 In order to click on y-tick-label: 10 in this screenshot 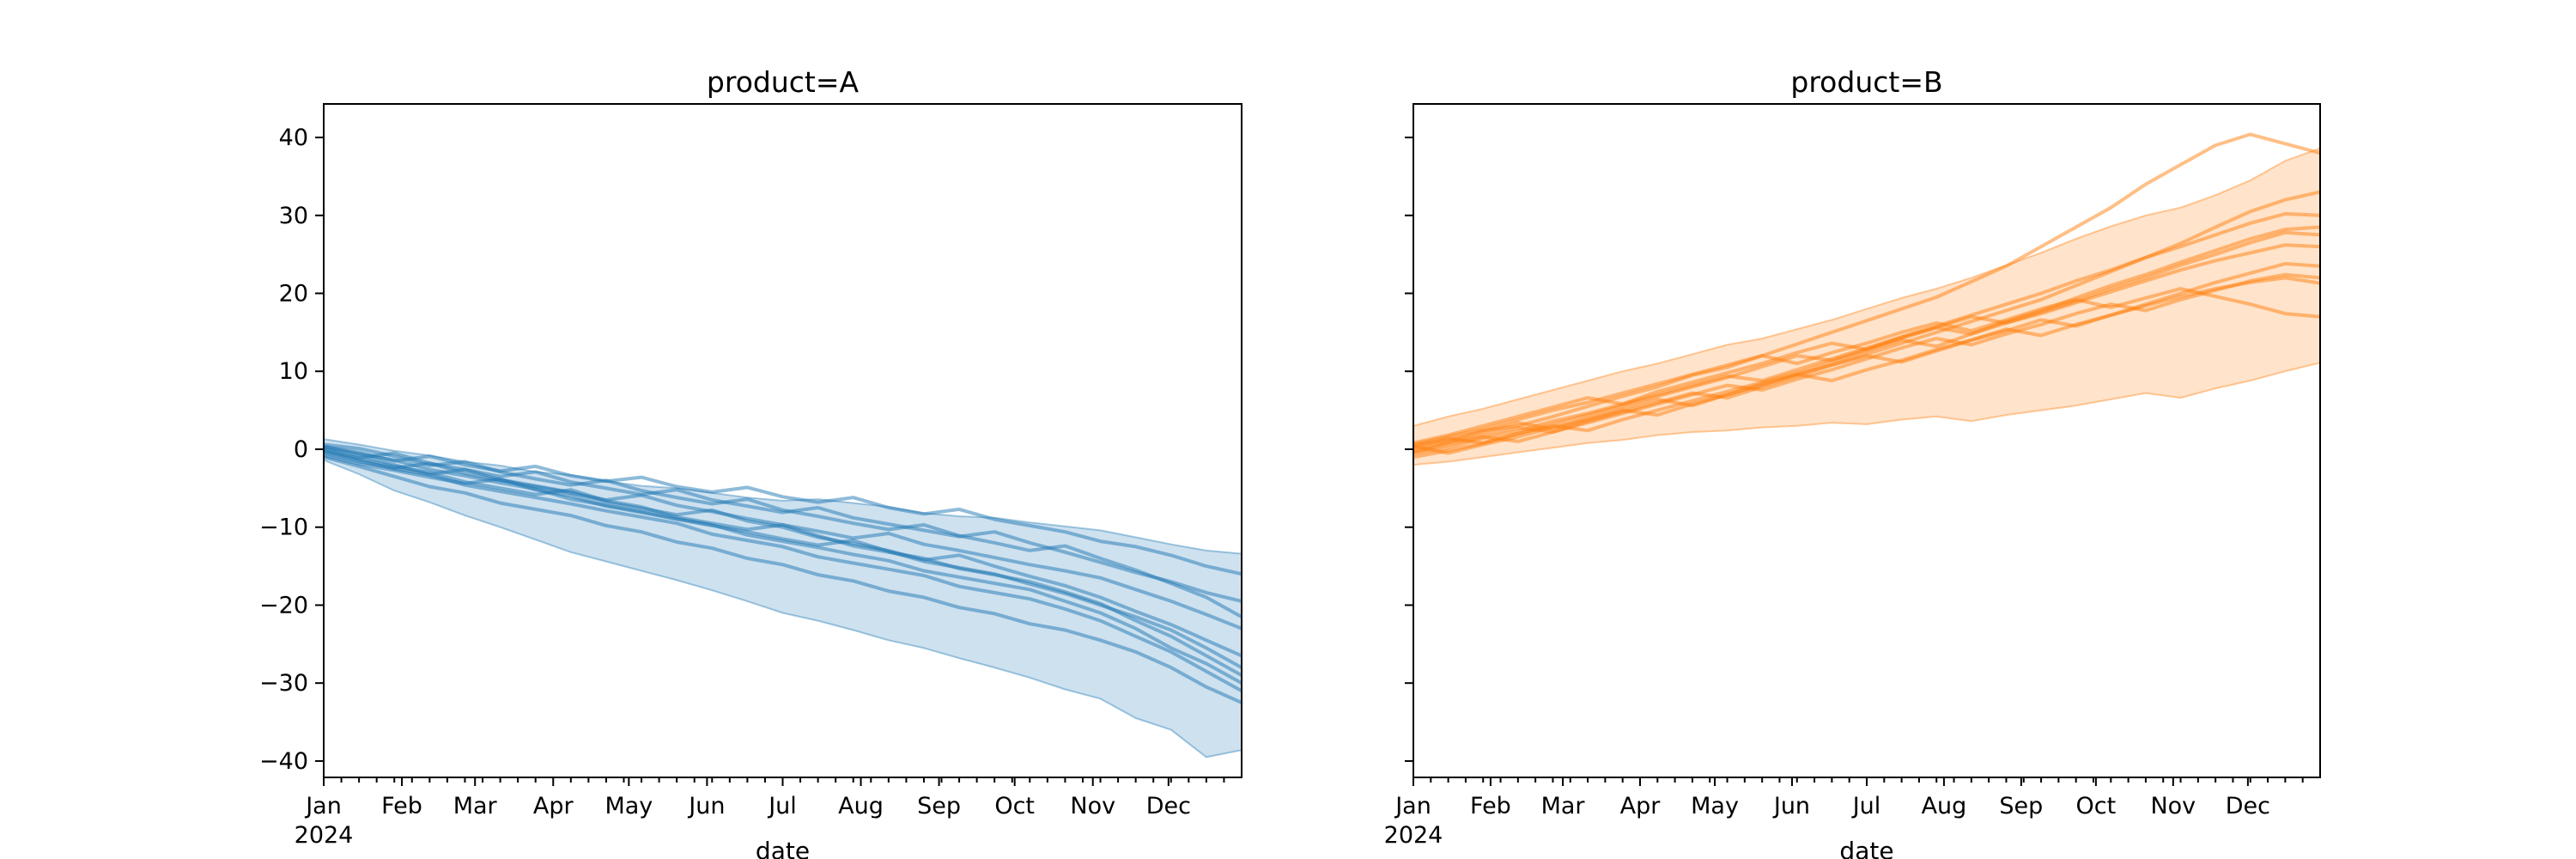, I will do `click(293, 371)`.